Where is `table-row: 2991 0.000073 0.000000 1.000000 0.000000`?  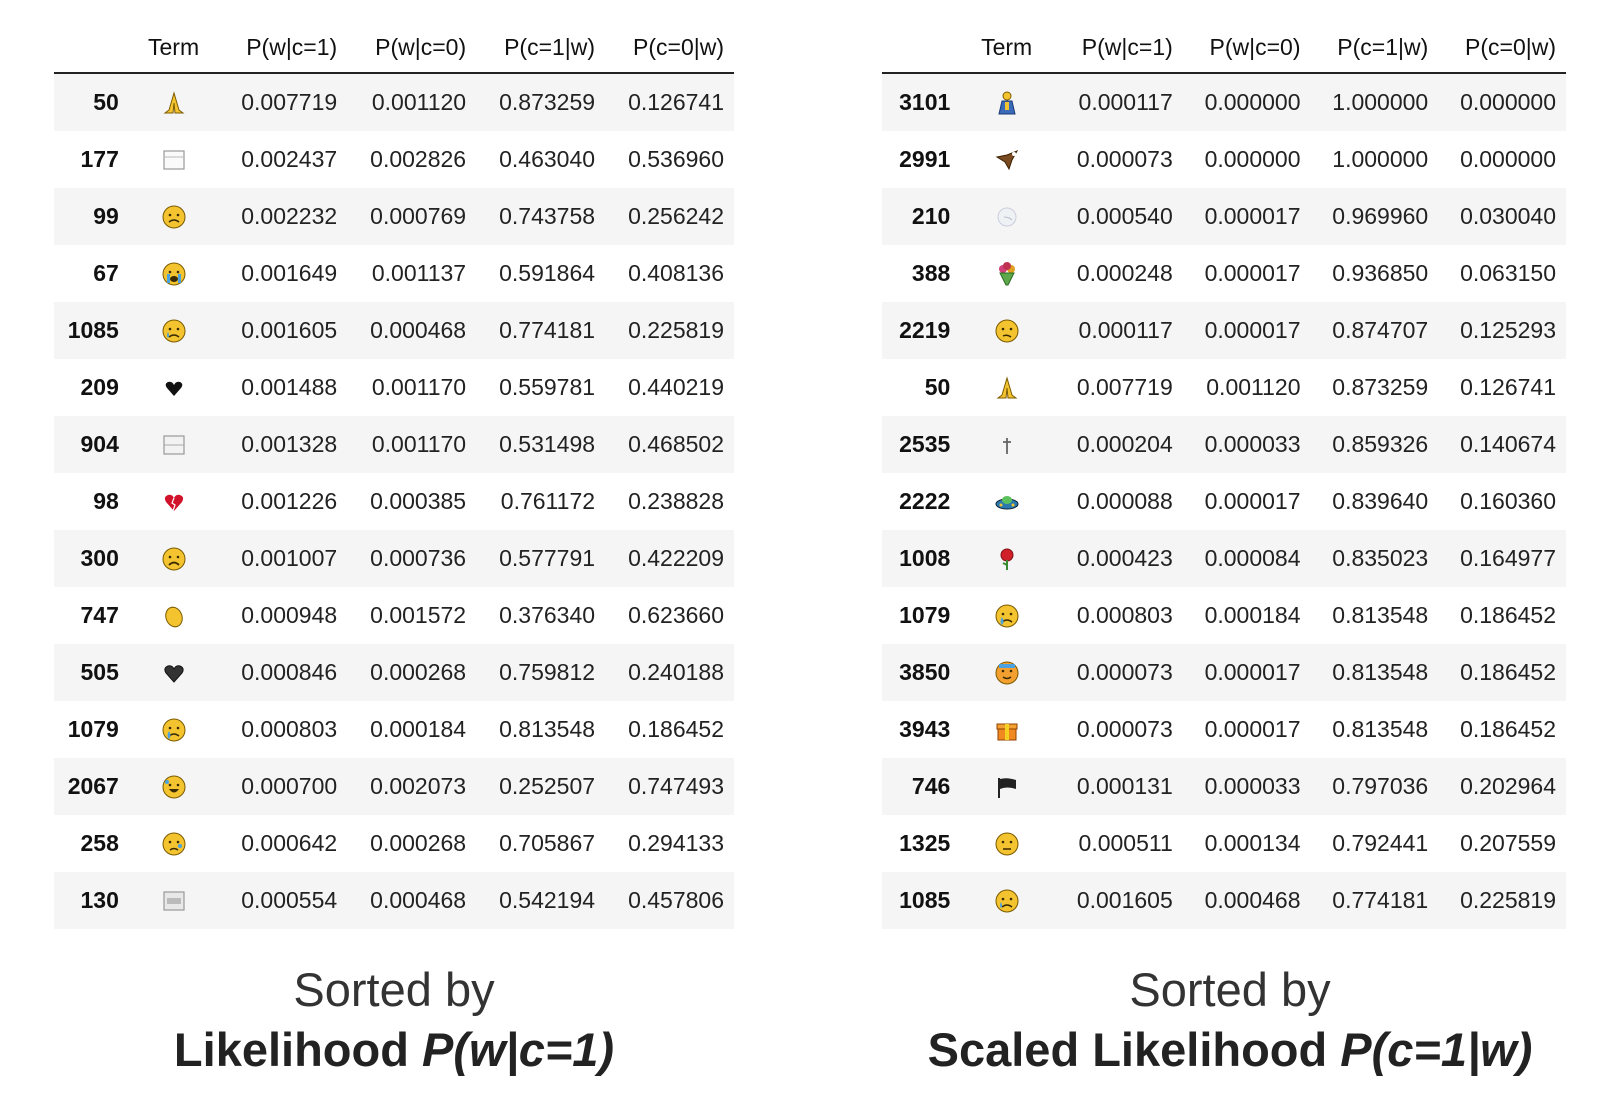
table-row: 2991 0.000073 0.000000 1.000000 0.000000 is located at coordinates (1224, 159).